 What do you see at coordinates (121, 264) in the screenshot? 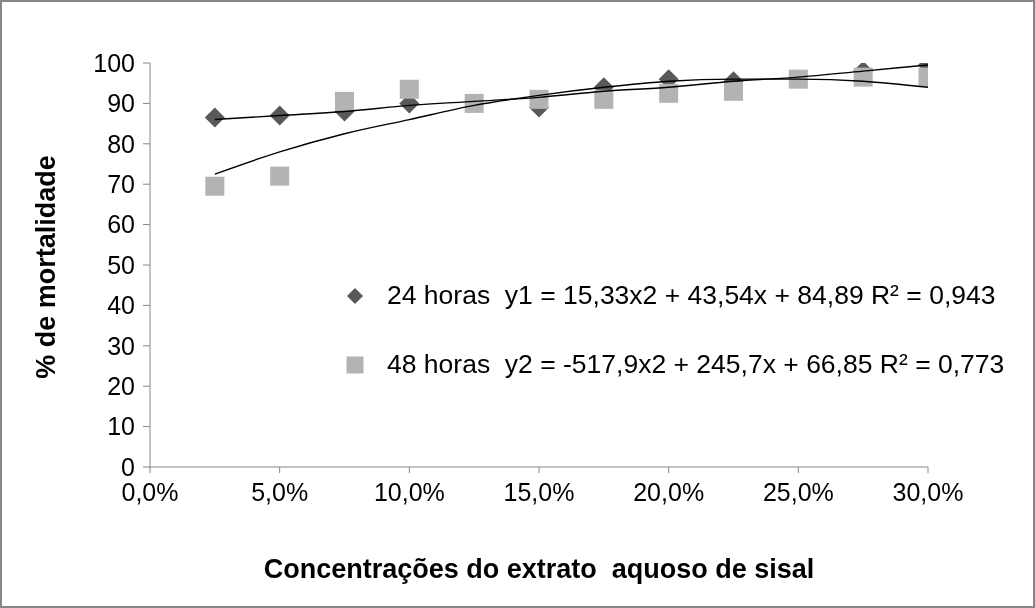
I see `y-tick-label: 50` at bounding box center [121, 264].